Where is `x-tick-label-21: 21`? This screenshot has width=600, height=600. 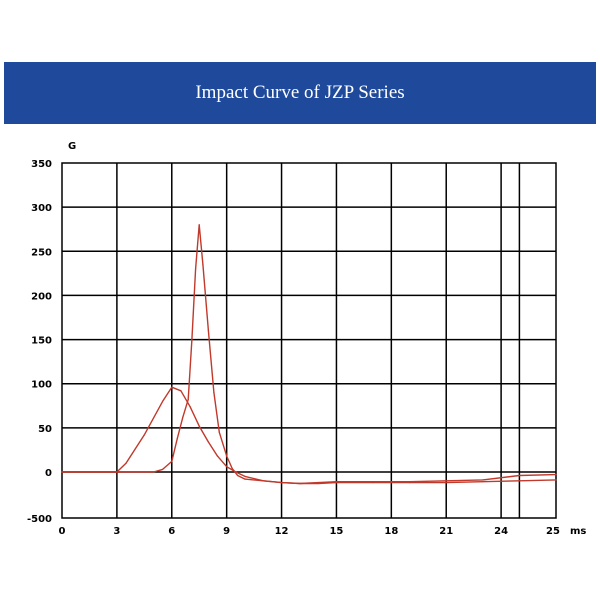
x-tick-label-21: 21 is located at coordinates (446, 531).